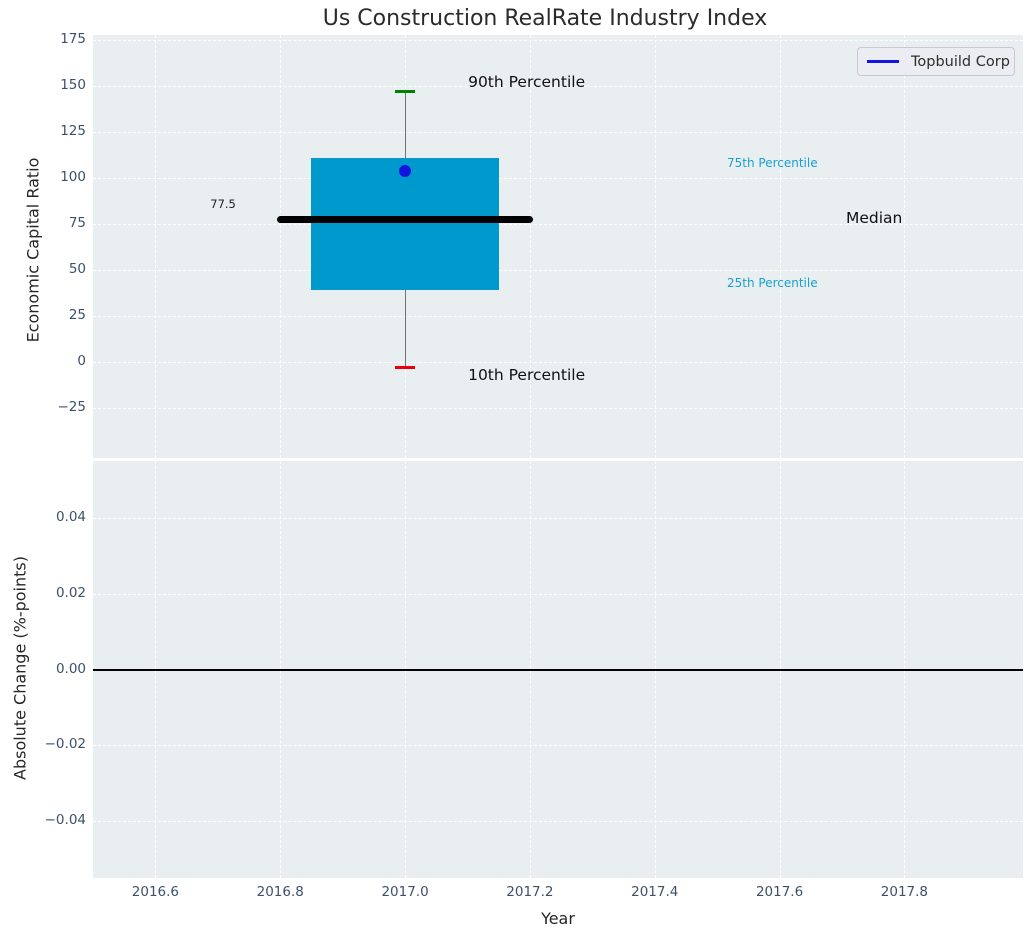 This screenshot has width=1034, height=942. I want to click on median-annotation: Median, so click(874, 218).